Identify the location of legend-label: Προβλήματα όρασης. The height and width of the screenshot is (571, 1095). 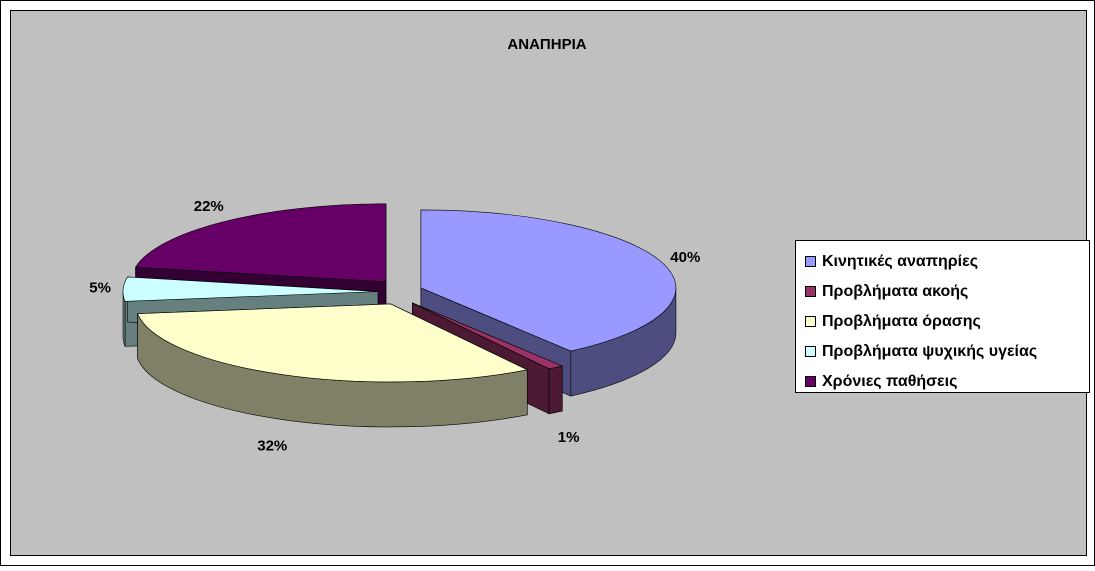
(901, 321).